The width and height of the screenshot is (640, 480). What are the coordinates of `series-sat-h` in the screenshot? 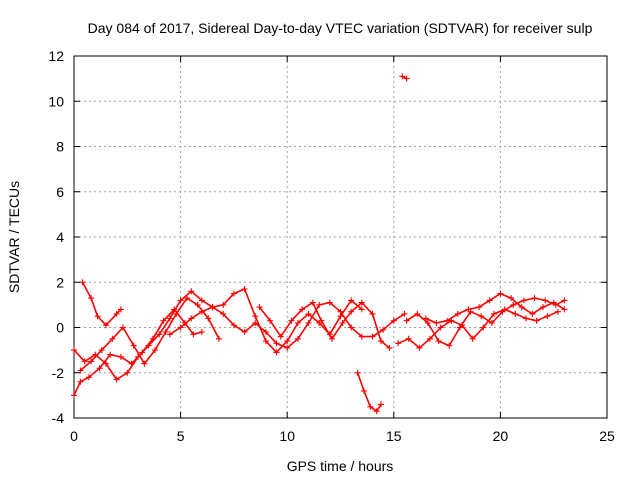 It's located at (404, 77).